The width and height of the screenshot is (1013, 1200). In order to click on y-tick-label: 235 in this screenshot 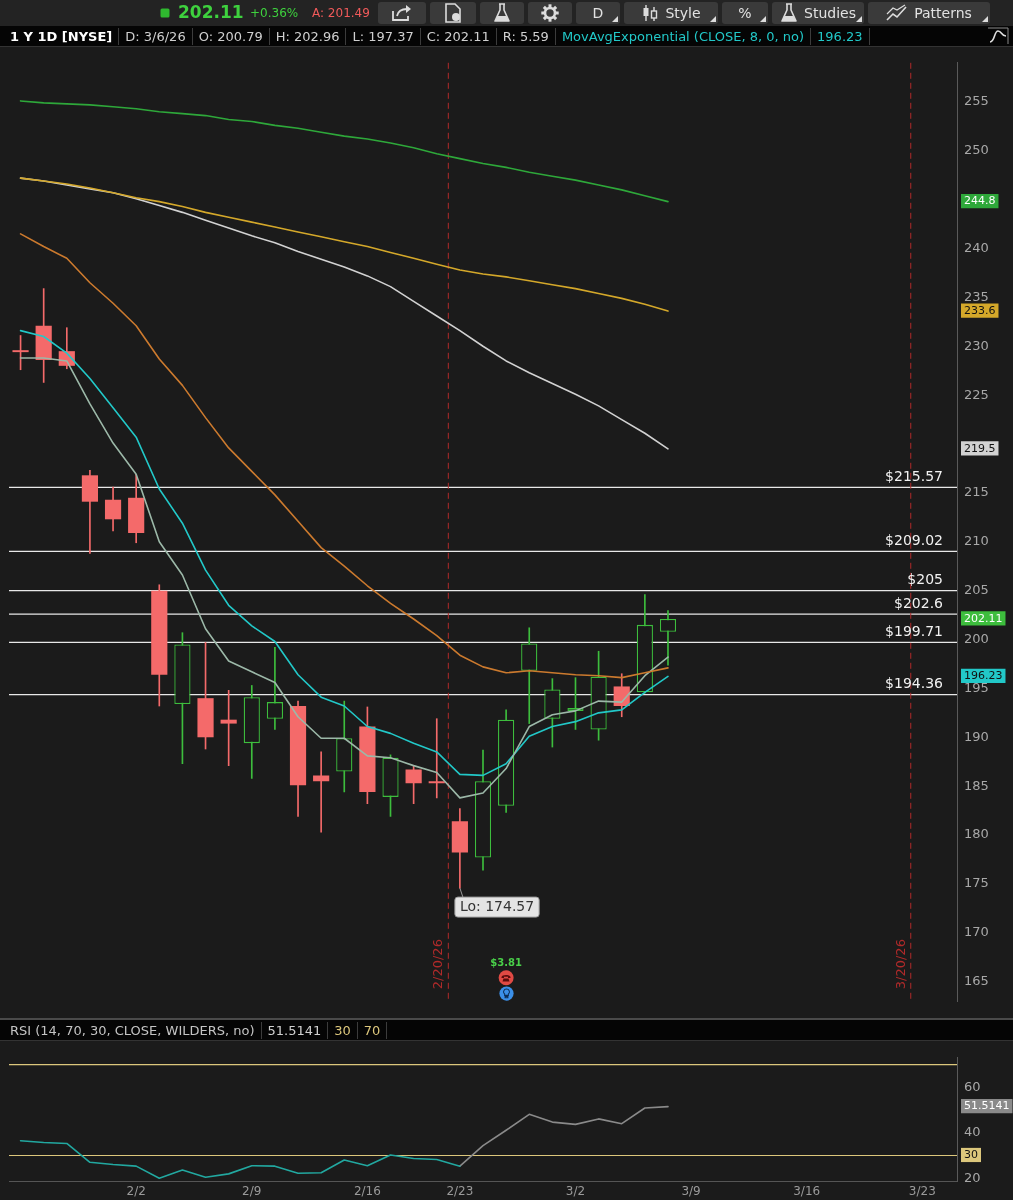, I will do `click(976, 296)`.